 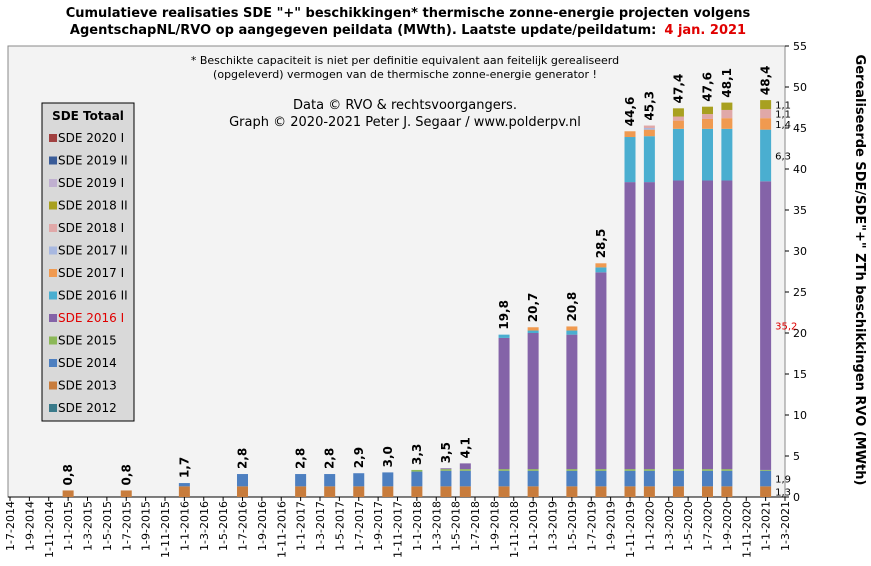 I want to click on total-label: 2,8, so click(x=243, y=458).